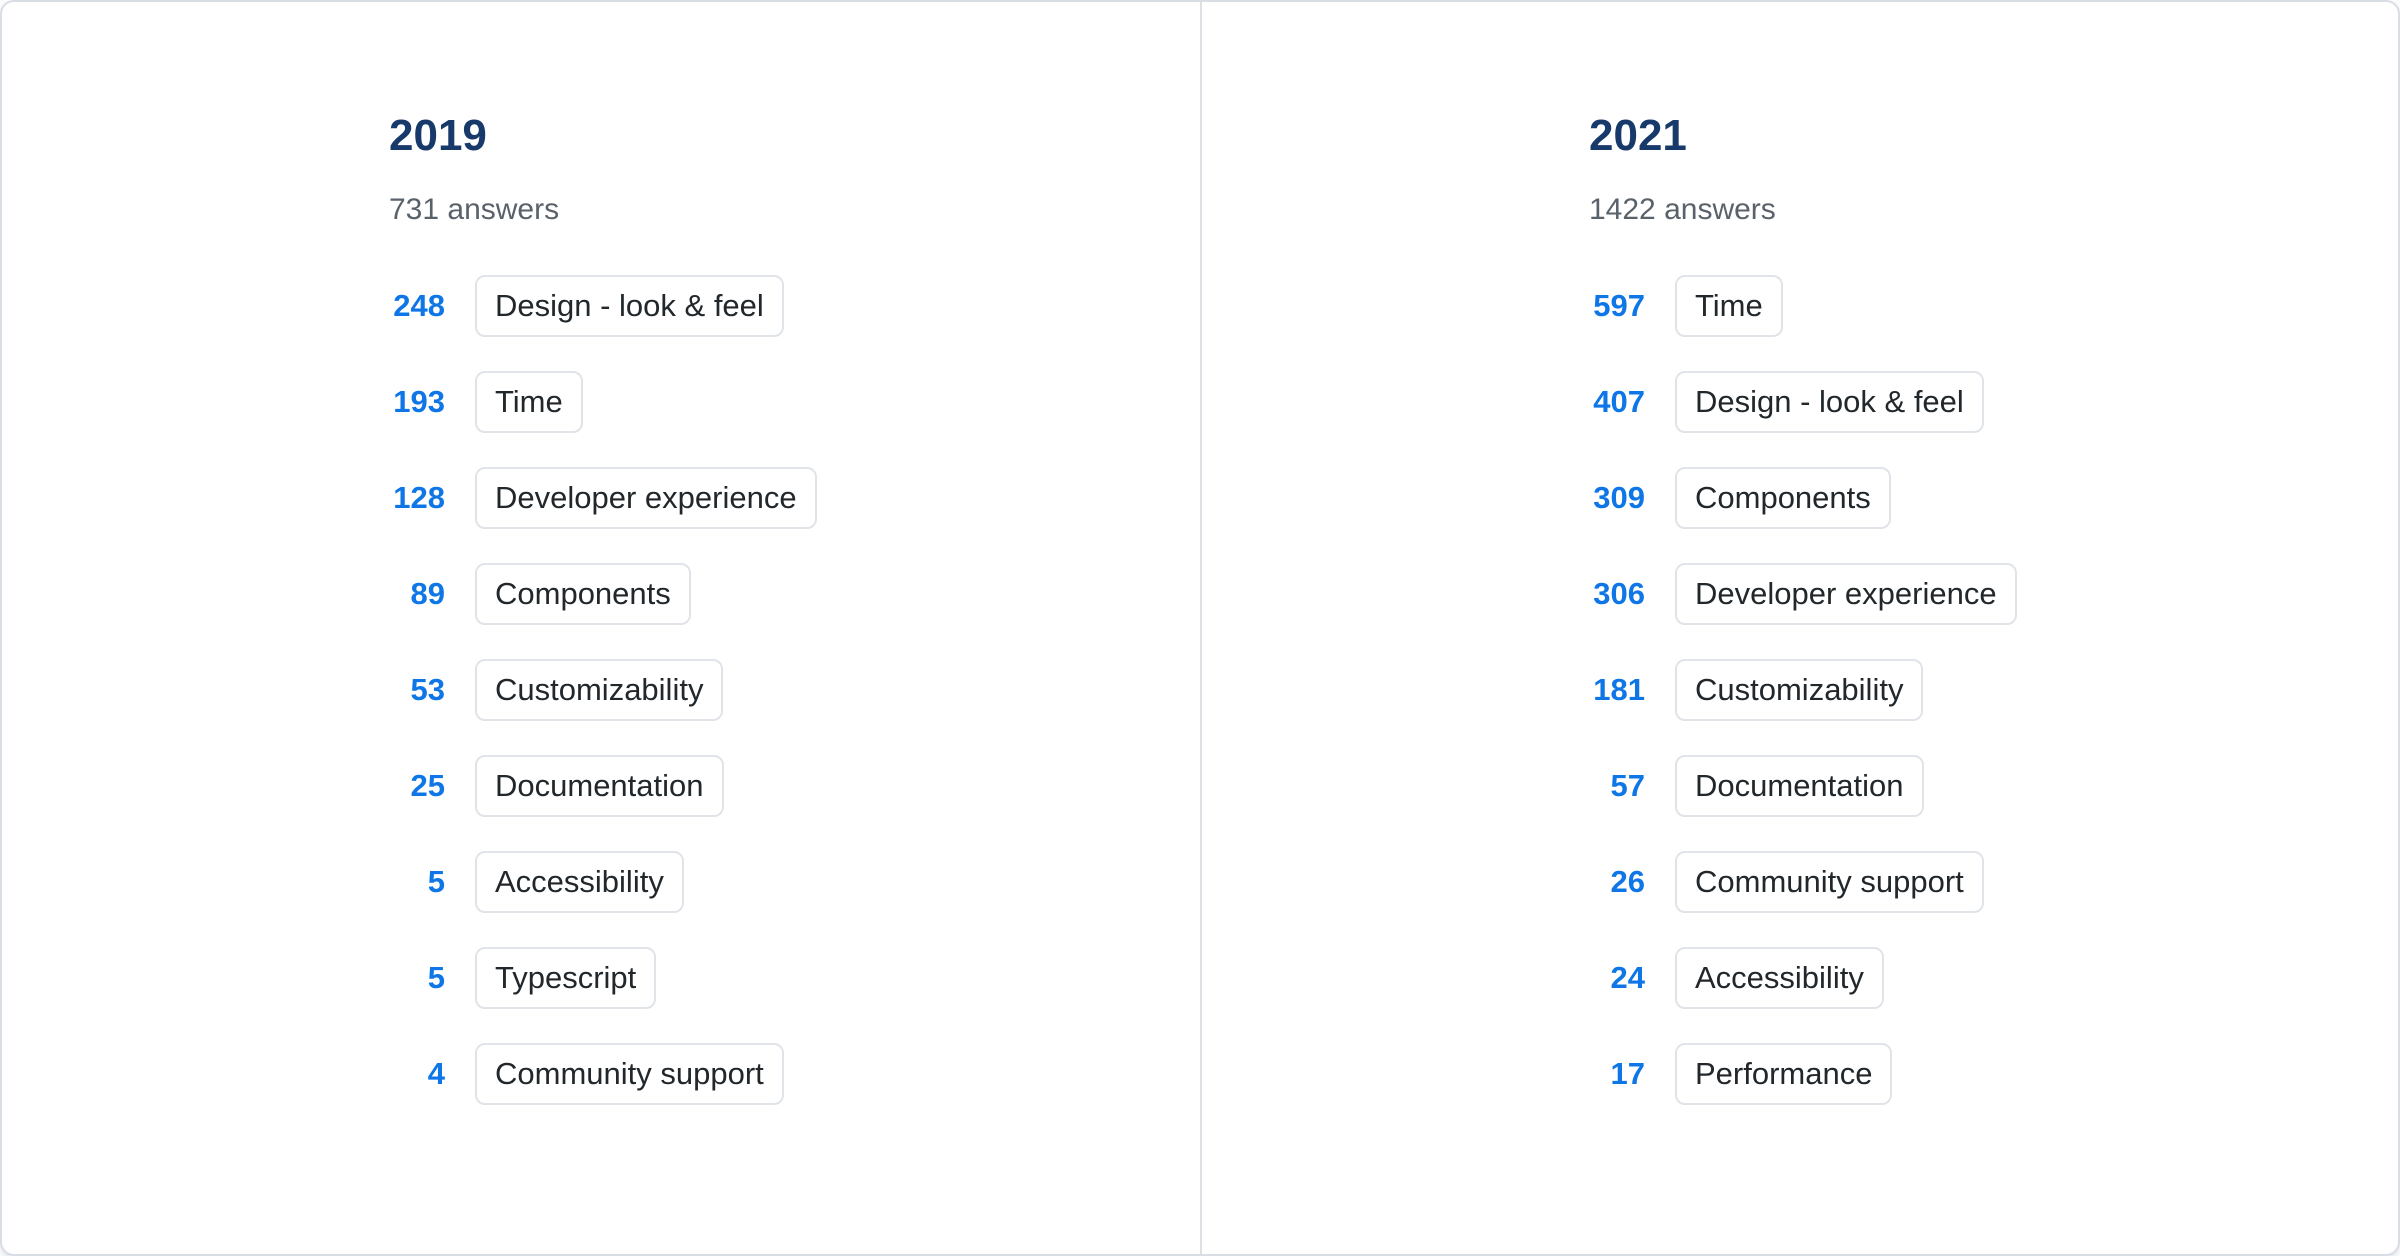 The height and width of the screenshot is (1256, 2400). I want to click on answer-row: 89 Components, so click(726, 593).